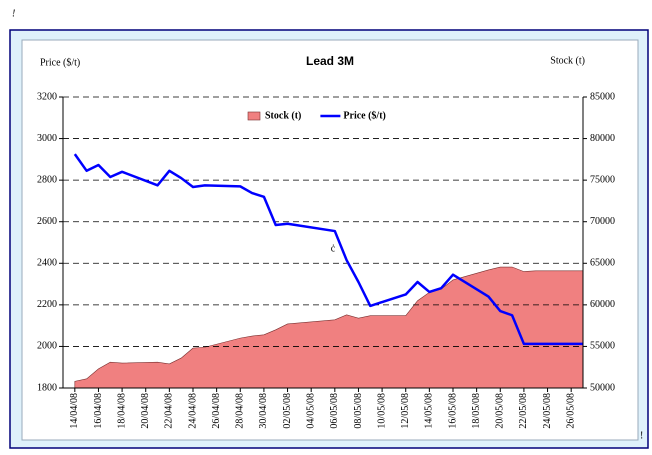 The height and width of the screenshot is (455, 652). I want to click on x-tick-label: 30/04/08, so click(263, 411).